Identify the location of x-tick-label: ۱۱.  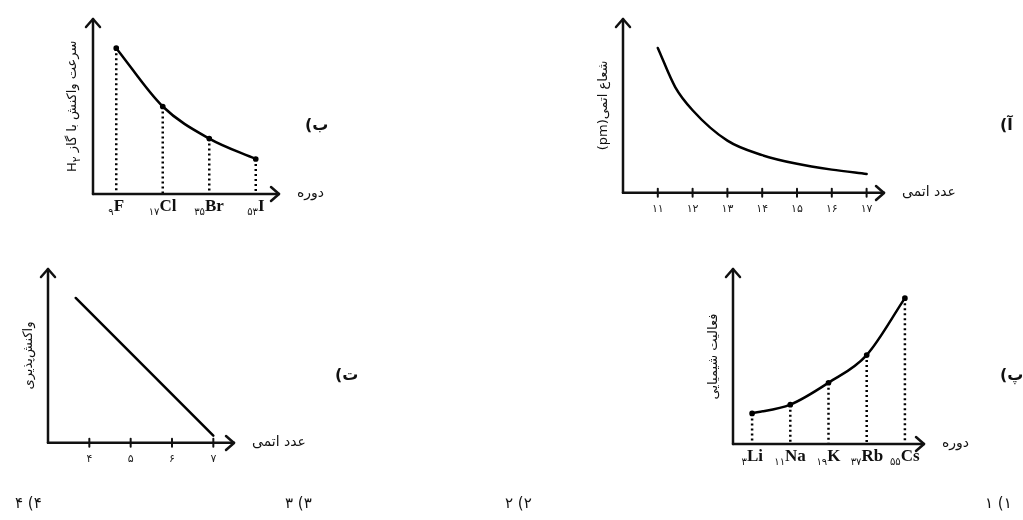
(657, 209).